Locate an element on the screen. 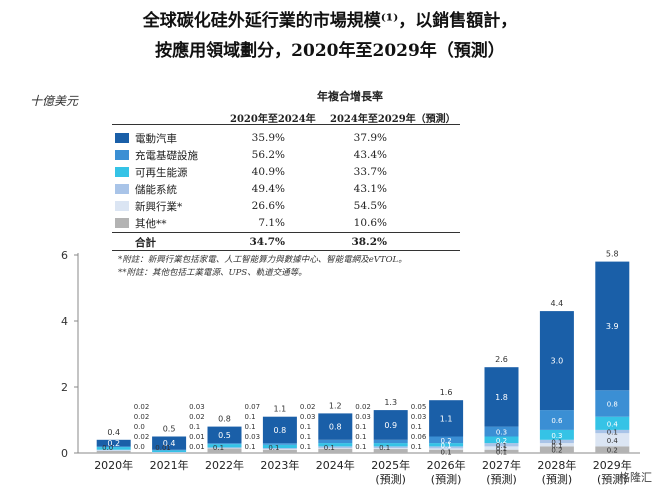 This screenshot has height=495, width=660. legend-cagr1: 49.4% is located at coordinates (268, 189).